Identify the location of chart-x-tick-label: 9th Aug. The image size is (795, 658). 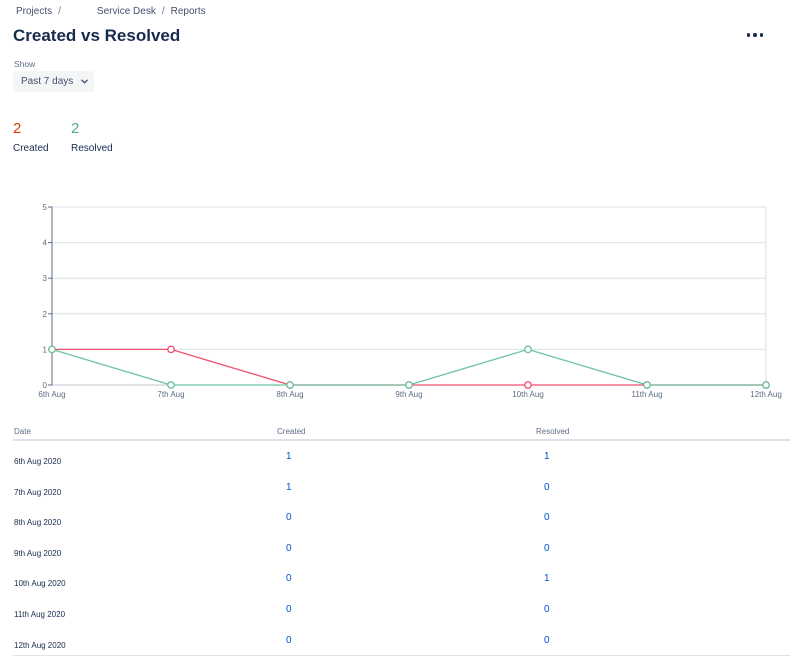
(408, 394).